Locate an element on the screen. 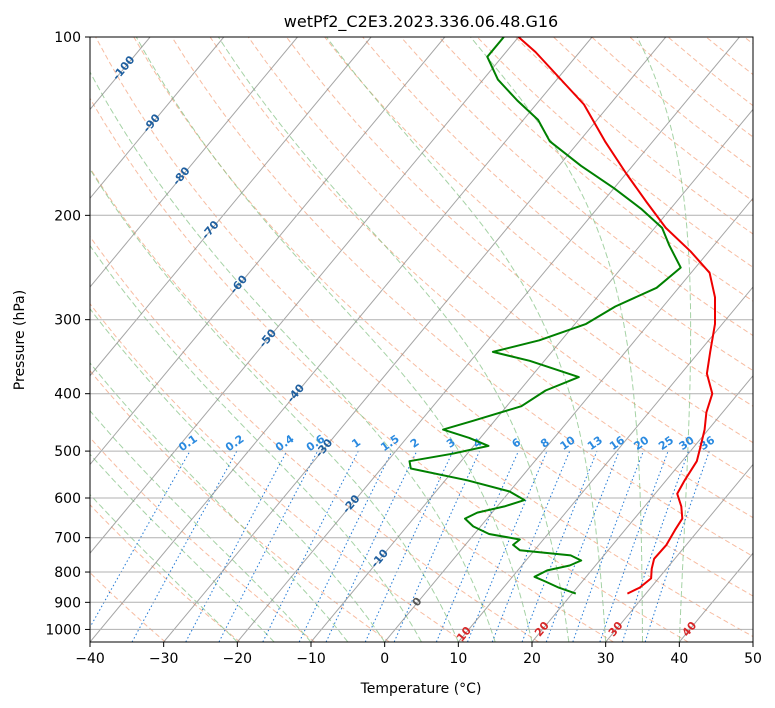 Image resolution: width=775 pixels, height=708 pixels. y-tick-label: 200 is located at coordinates (67, 216).